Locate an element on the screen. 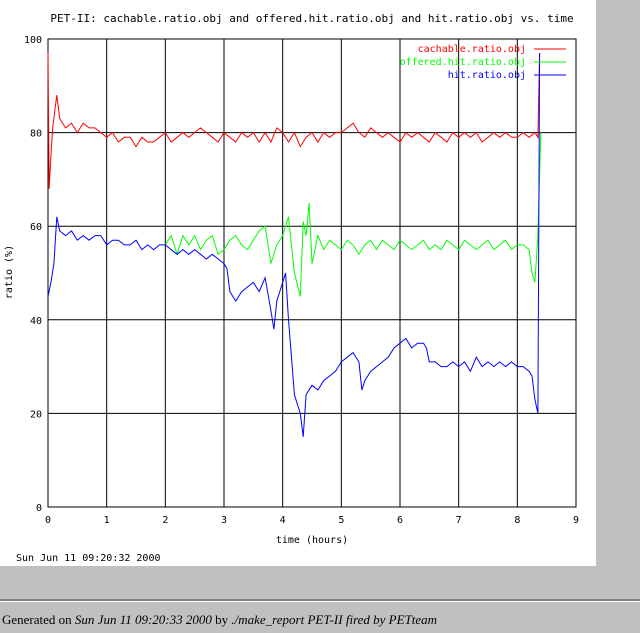 This screenshot has width=640, height=633. x-tick-label: 7 is located at coordinates (459, 520).